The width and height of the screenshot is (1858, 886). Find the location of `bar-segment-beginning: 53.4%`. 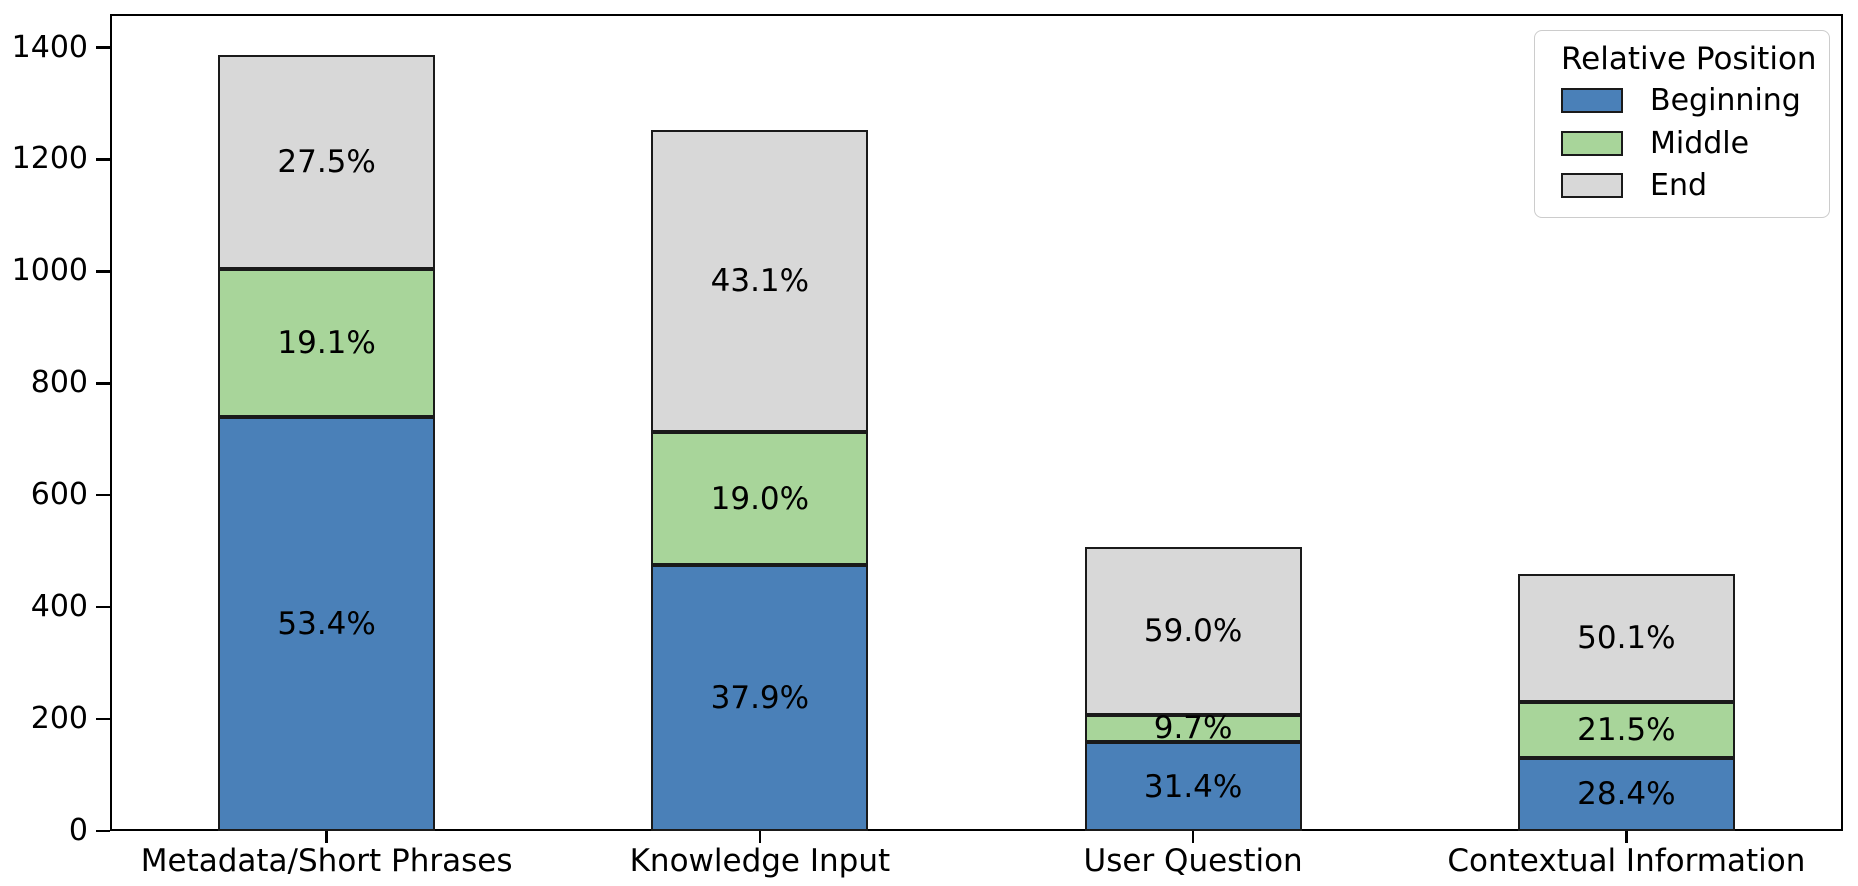

bar-segment-beginning: 53.4% is located at coordinates (327, 623).